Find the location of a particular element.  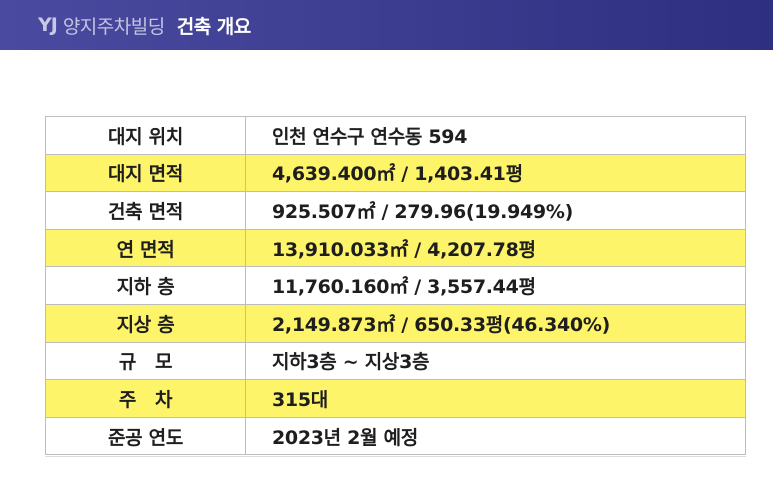

row-value-total-floor-area: 13,910.033㎡ / 4,207.78평 is located at coordinates (495, 248).